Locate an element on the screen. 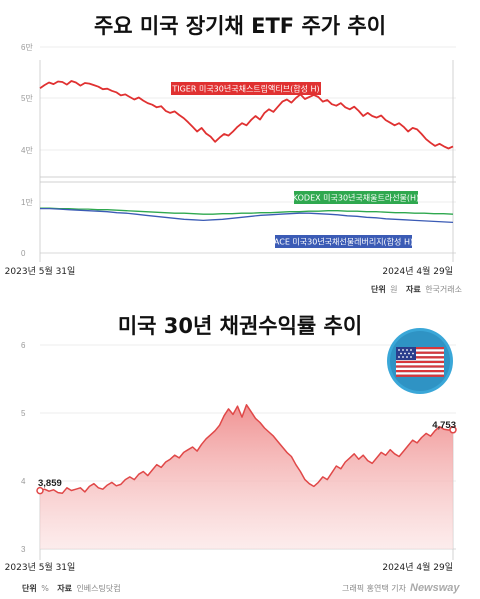 This screenshot has width=480, height=599. series-tiger-line is located at coordinates (246, 115).